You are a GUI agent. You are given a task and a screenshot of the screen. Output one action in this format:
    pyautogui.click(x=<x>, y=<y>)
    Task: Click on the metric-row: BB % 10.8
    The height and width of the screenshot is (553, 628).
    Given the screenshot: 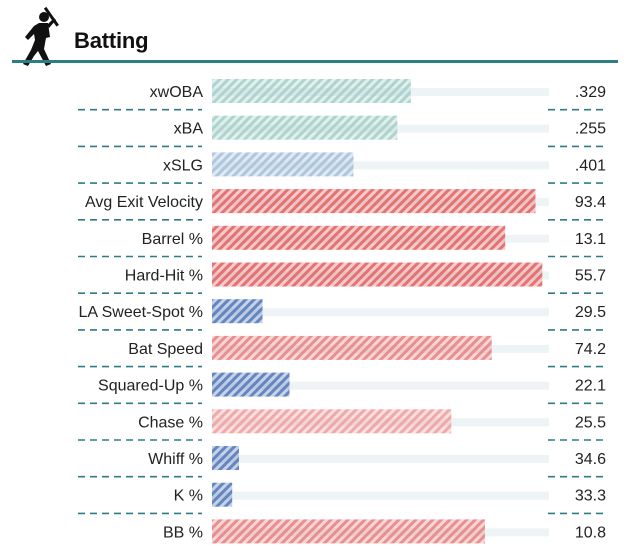 What is the action you would take?
    pyautogui.click(x=342, y=528)
    